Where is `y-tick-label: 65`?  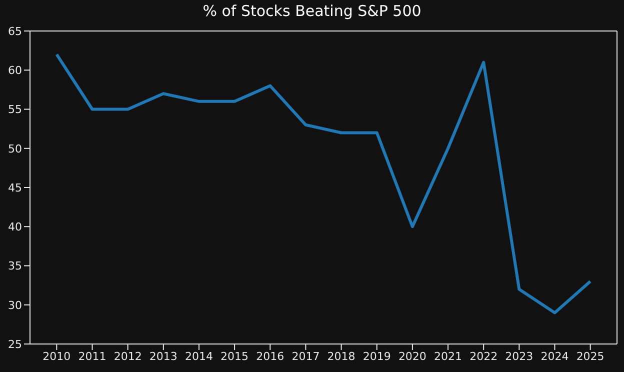
y-tick-label: 65 is located at coordinates (15, 31).